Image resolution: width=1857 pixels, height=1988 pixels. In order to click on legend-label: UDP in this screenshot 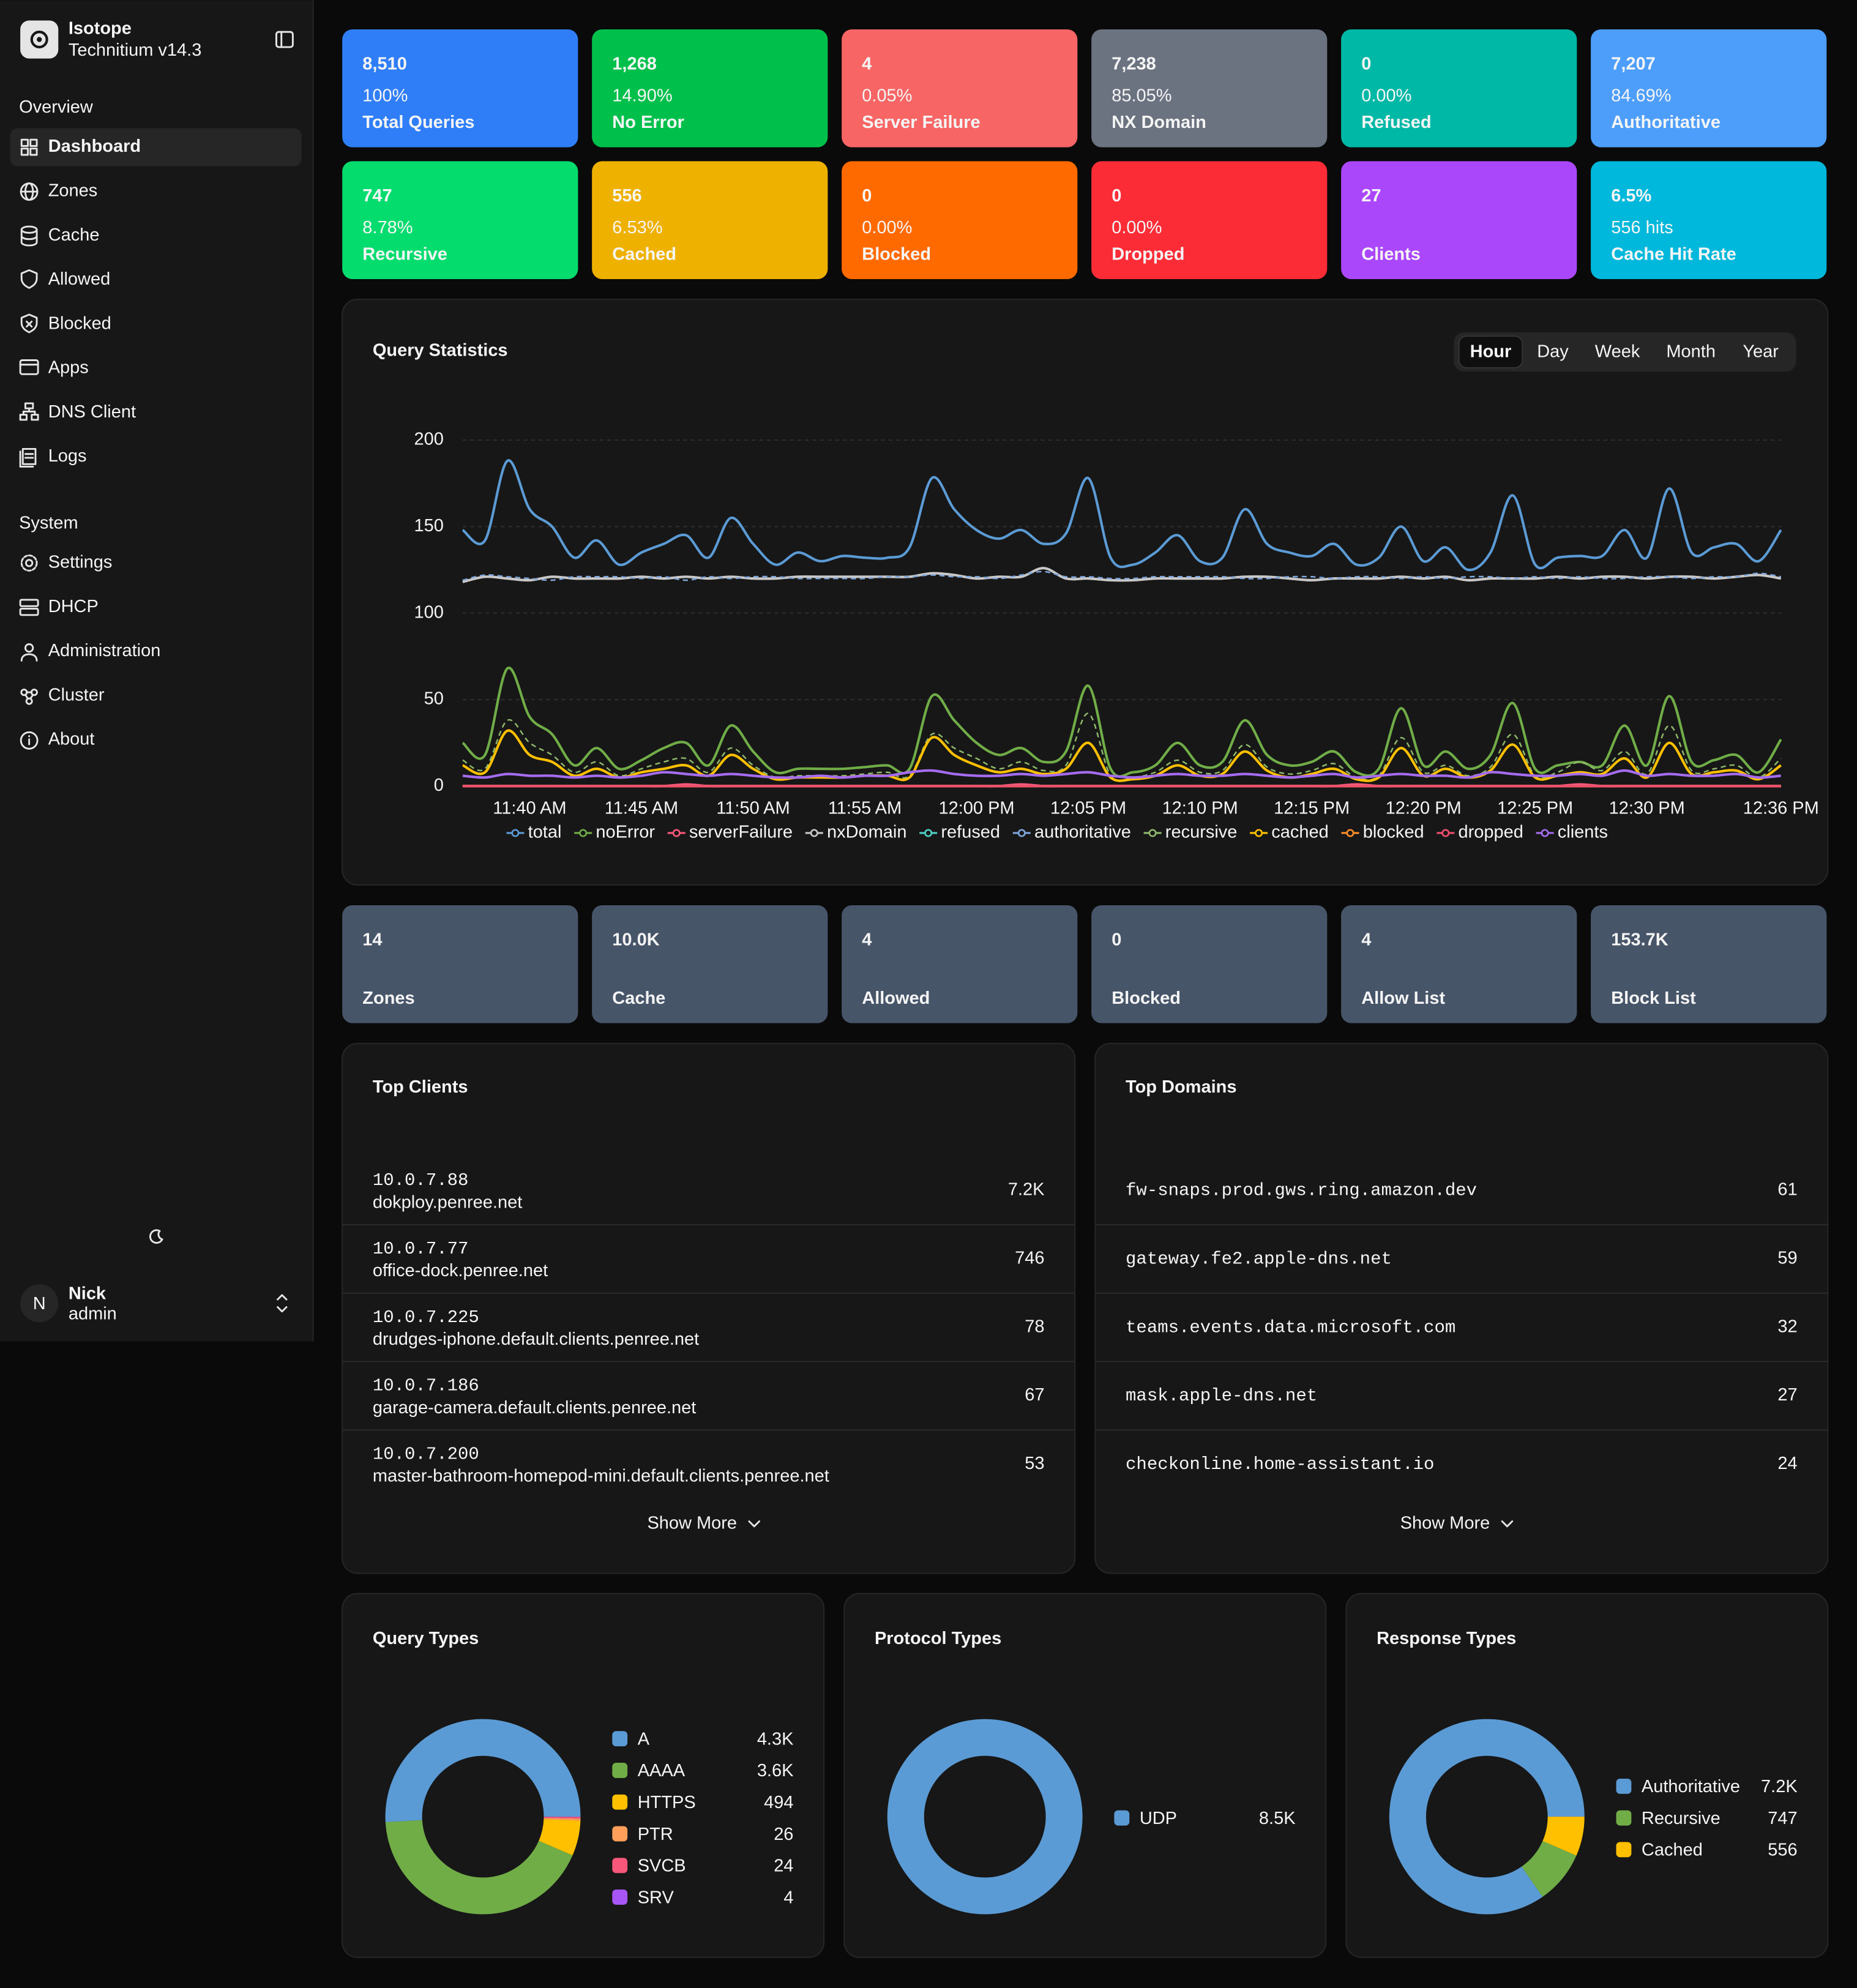, I will do `click(1158, 1818)`.